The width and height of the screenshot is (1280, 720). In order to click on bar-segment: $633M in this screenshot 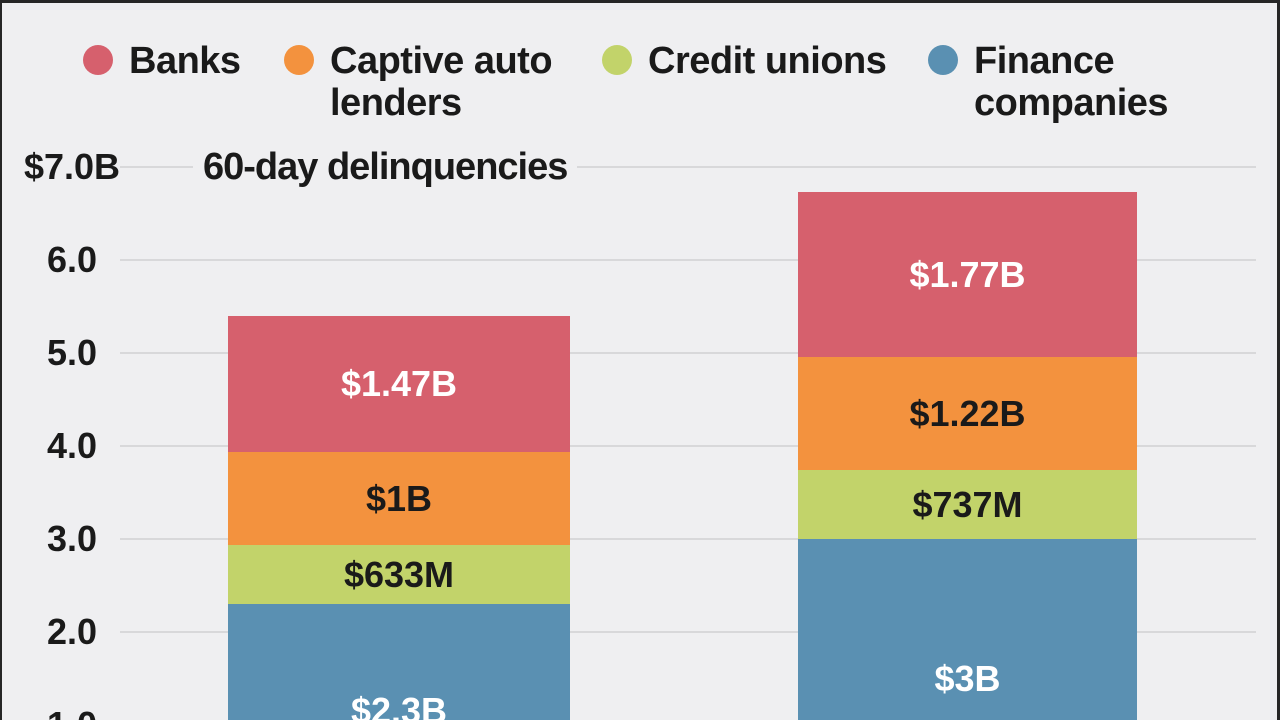, I will do `click(399, 575)`.